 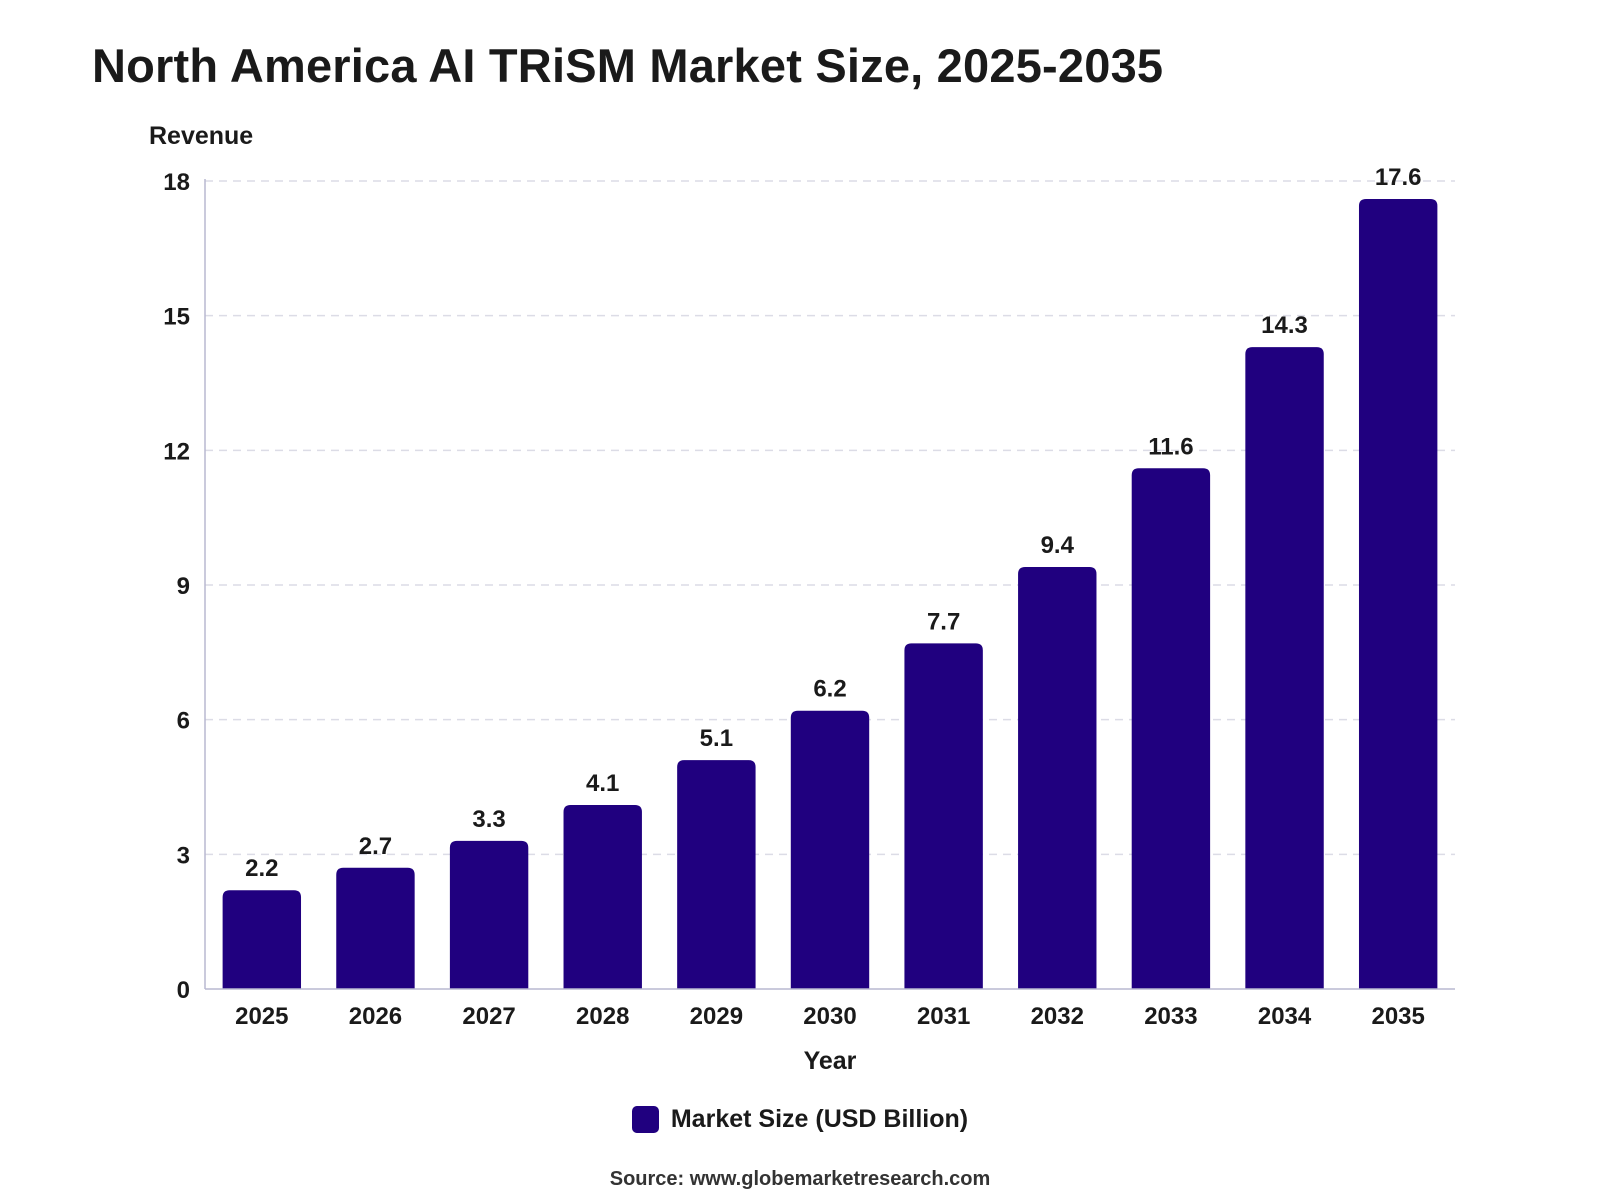 What do you see at coordinates (602, 783) in the screenshot?
I see `data-label-2028: 4.1` at bounding box center [602, 783].